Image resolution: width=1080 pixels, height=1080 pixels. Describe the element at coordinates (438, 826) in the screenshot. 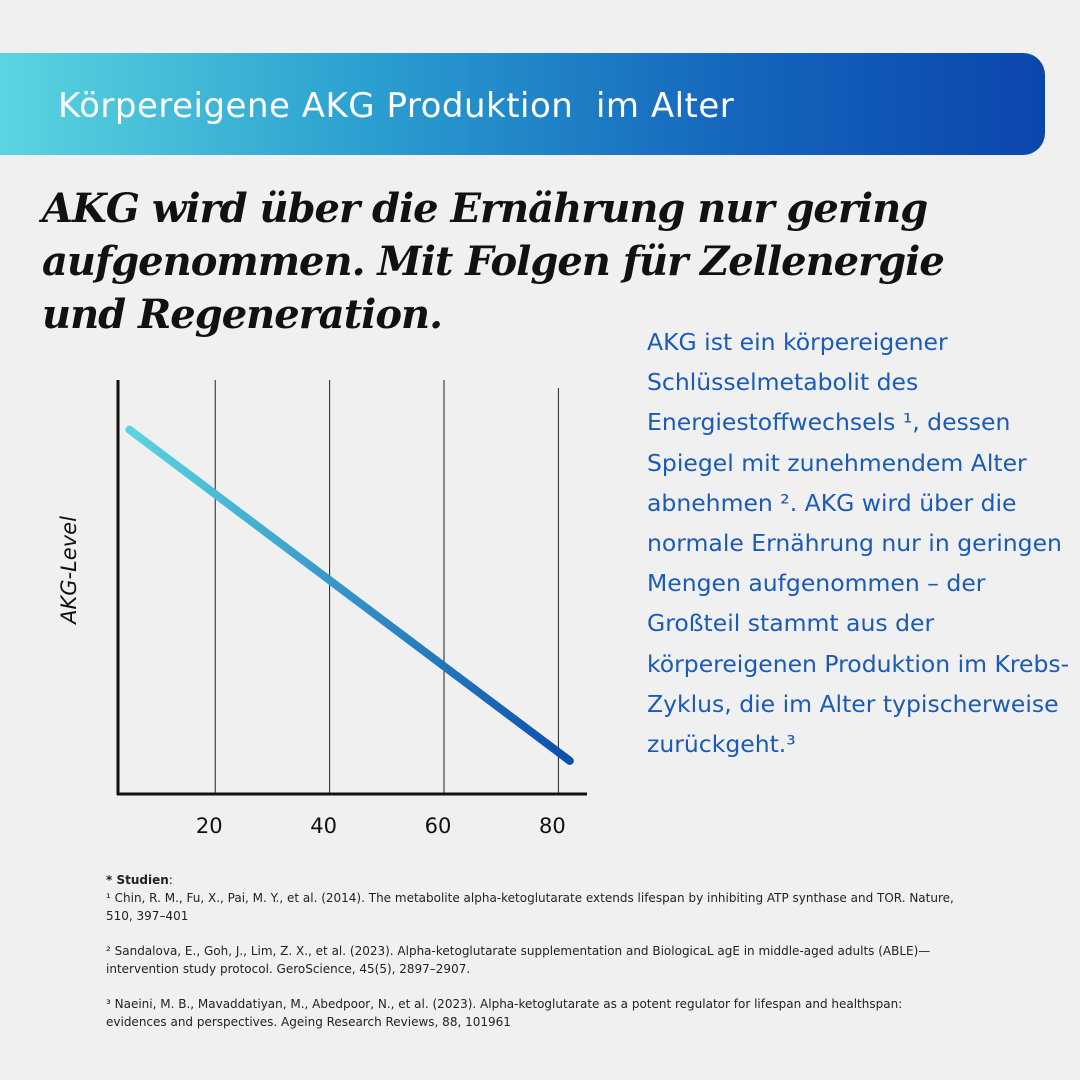

I see `x-tick-label-60: 60` at that location.